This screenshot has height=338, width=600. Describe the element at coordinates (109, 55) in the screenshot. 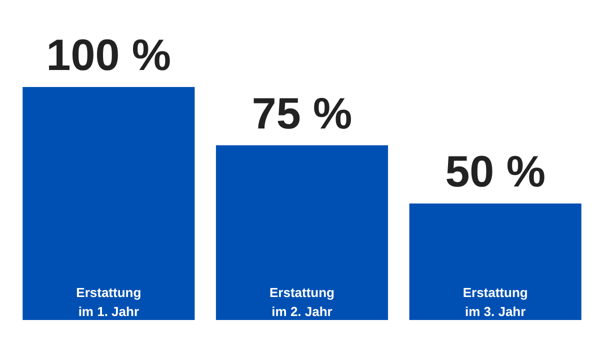

I see `data-label: 100 %` at that location.